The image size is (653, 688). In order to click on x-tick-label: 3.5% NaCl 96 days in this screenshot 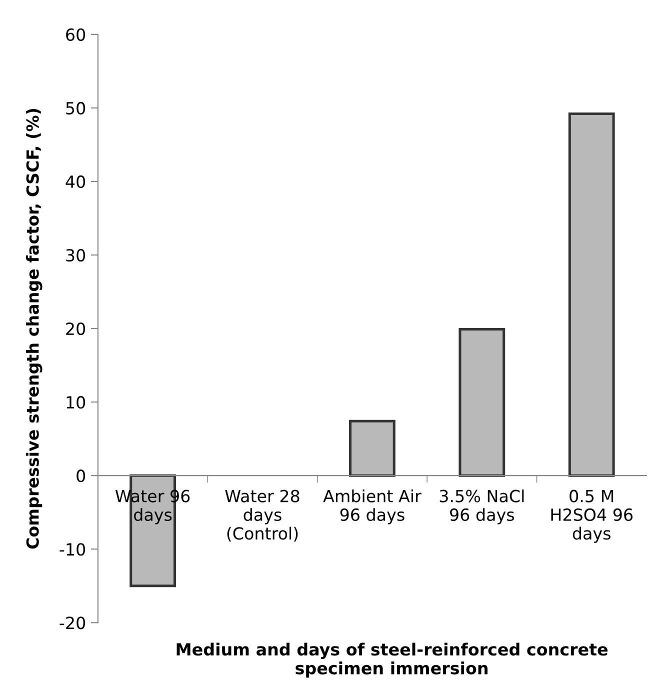, I will do `click(482, 506)`.